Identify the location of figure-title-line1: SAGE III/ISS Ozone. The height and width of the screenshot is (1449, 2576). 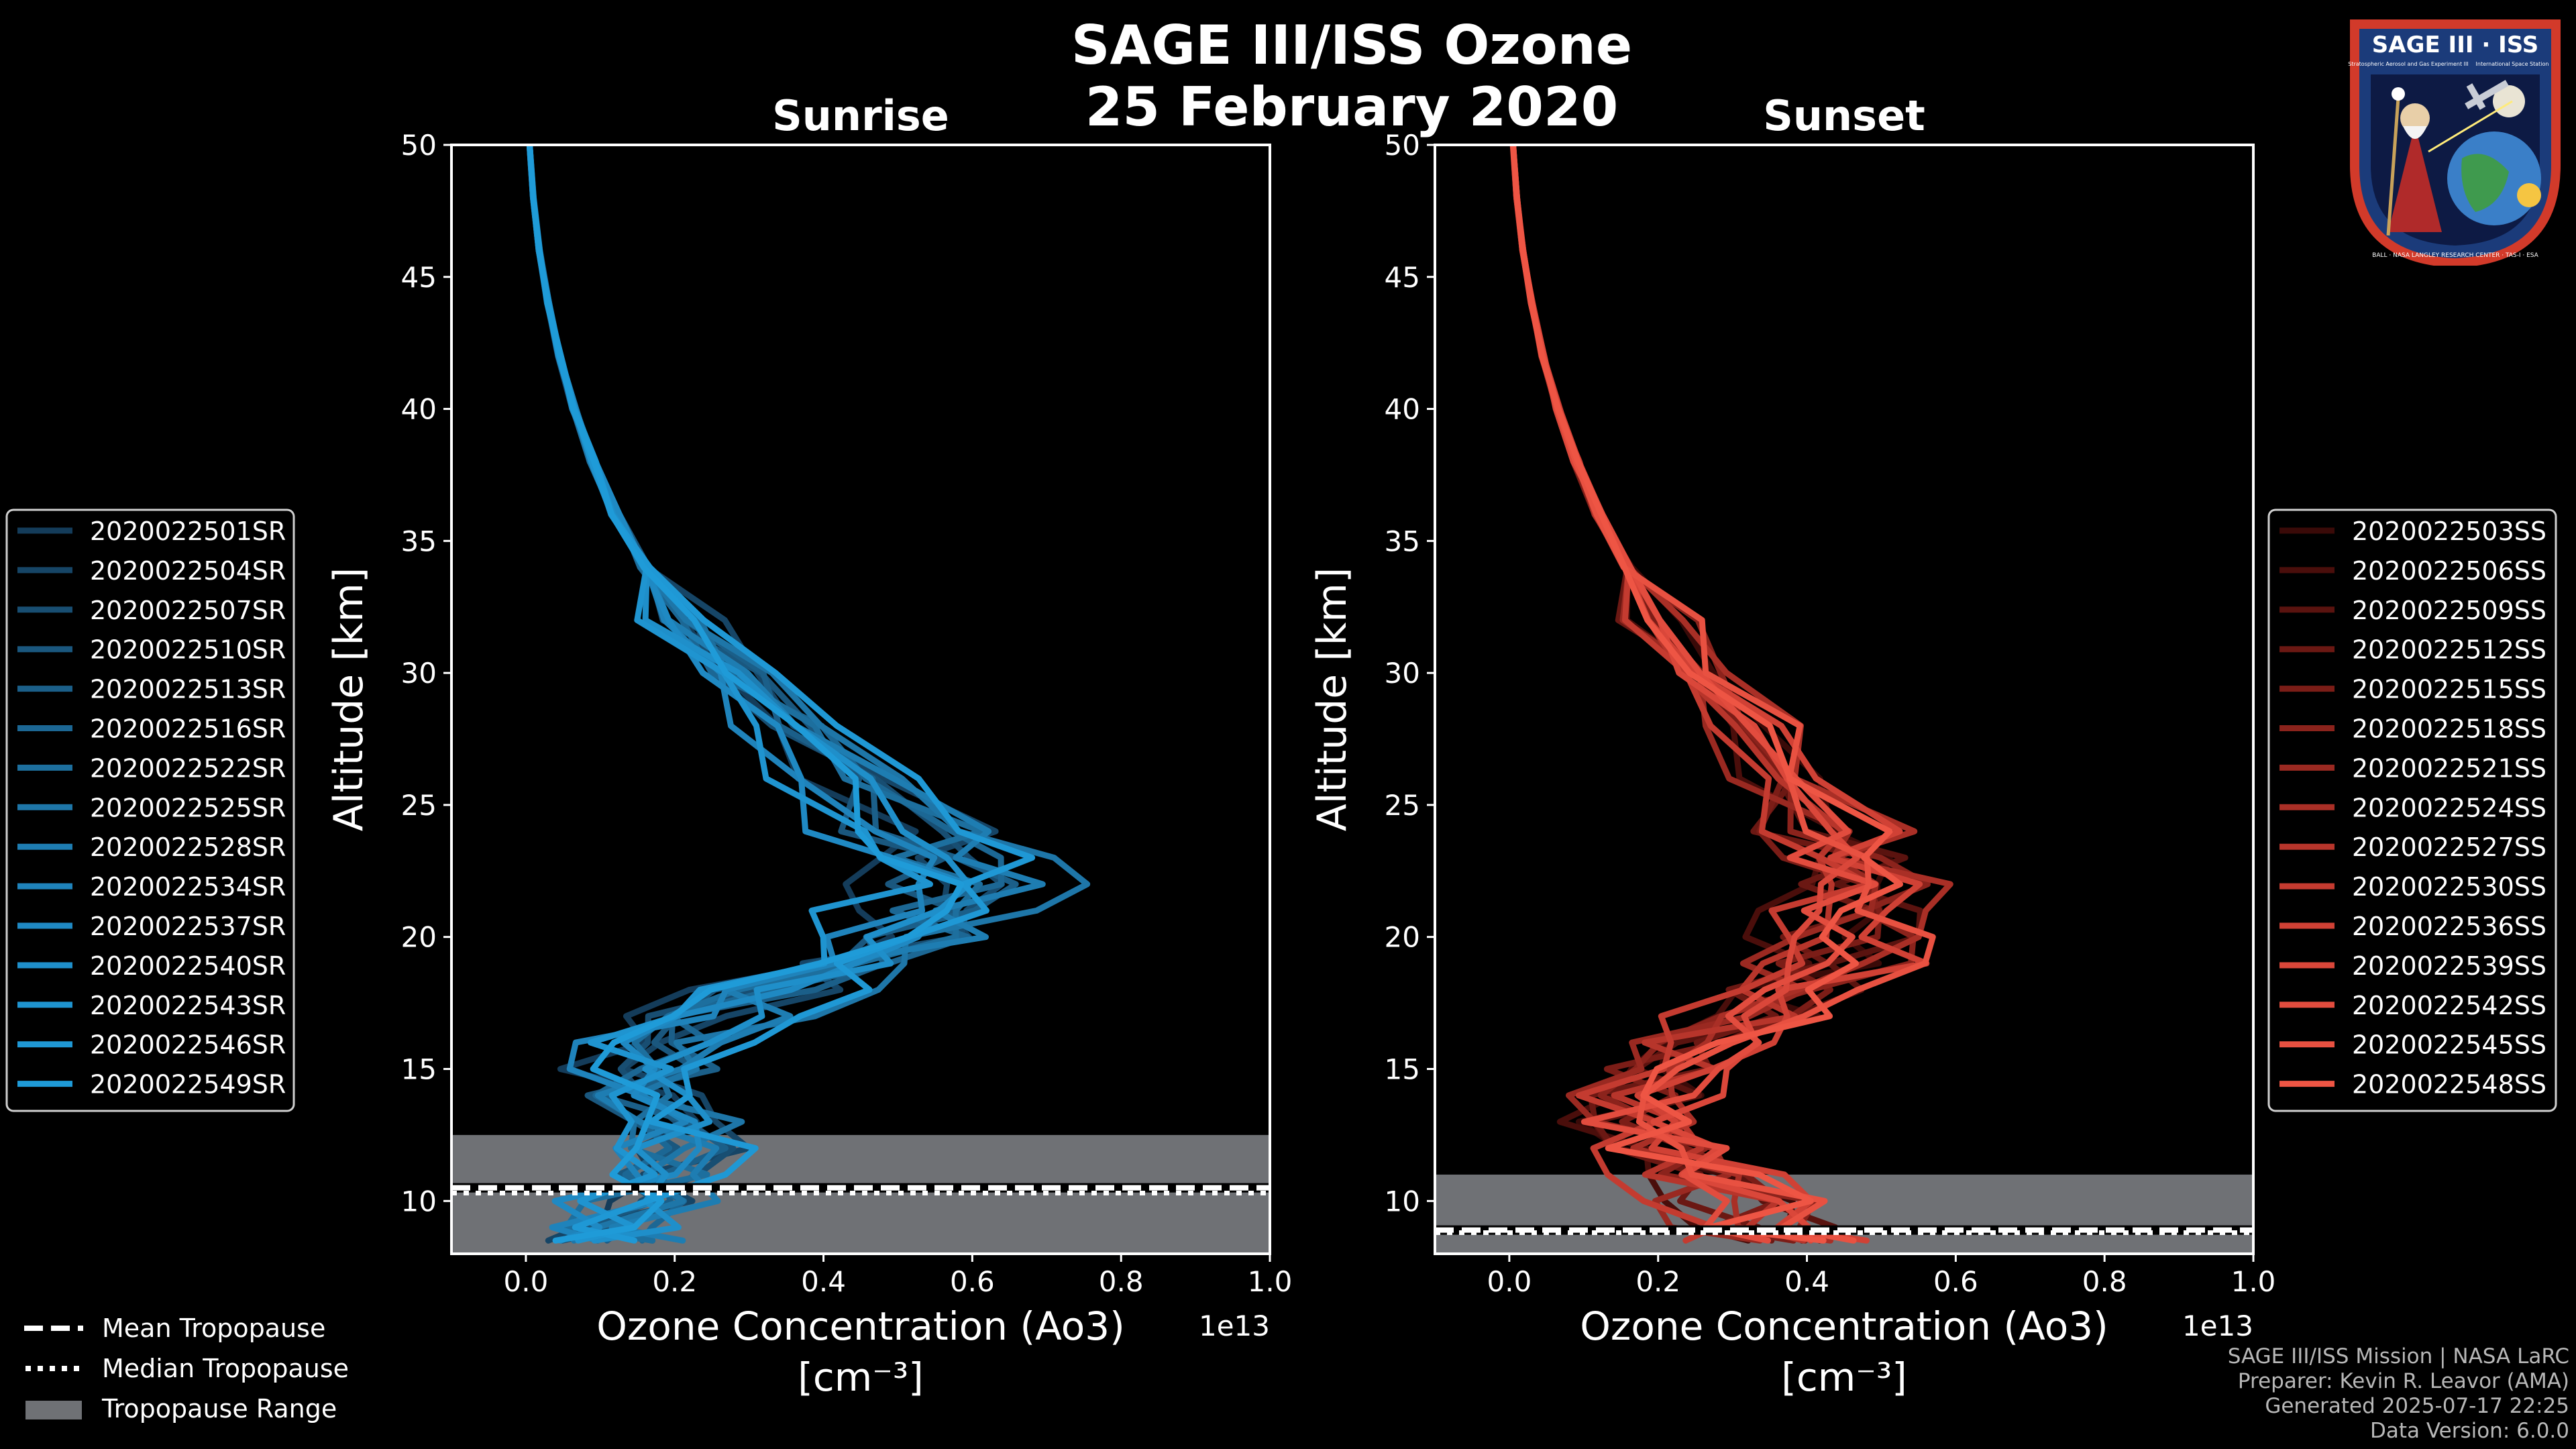
(1352, 45).